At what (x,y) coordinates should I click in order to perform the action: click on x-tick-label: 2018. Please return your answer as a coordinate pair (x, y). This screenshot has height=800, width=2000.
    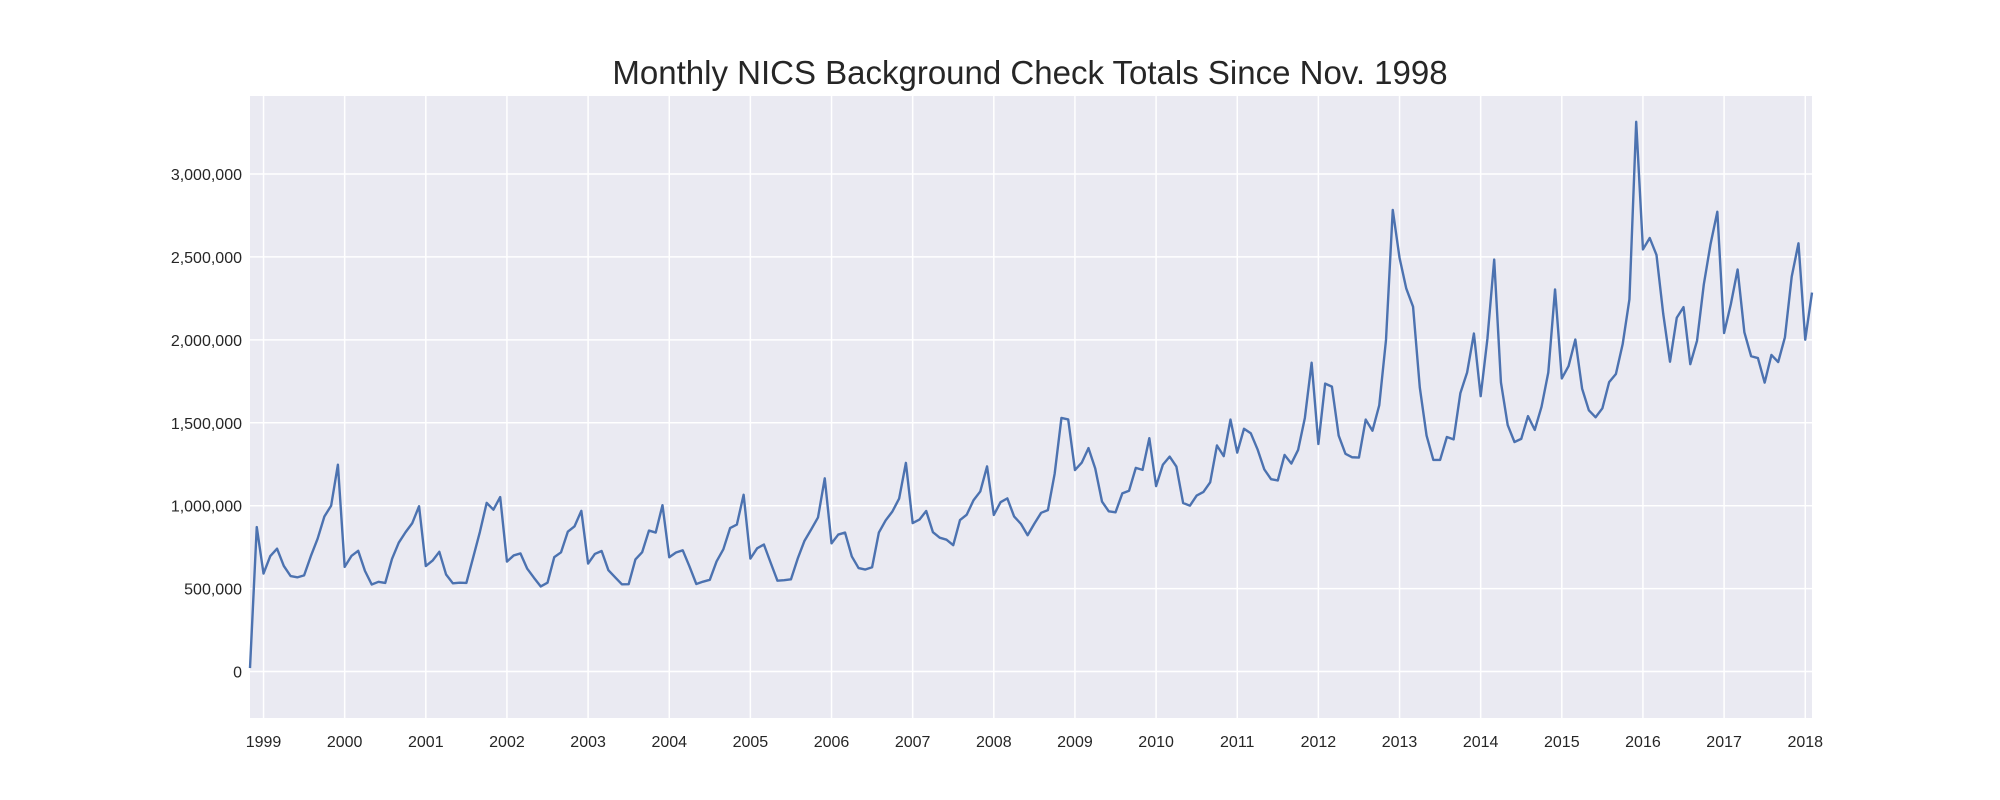
    Looking at the image, I should click on (1805, 742).